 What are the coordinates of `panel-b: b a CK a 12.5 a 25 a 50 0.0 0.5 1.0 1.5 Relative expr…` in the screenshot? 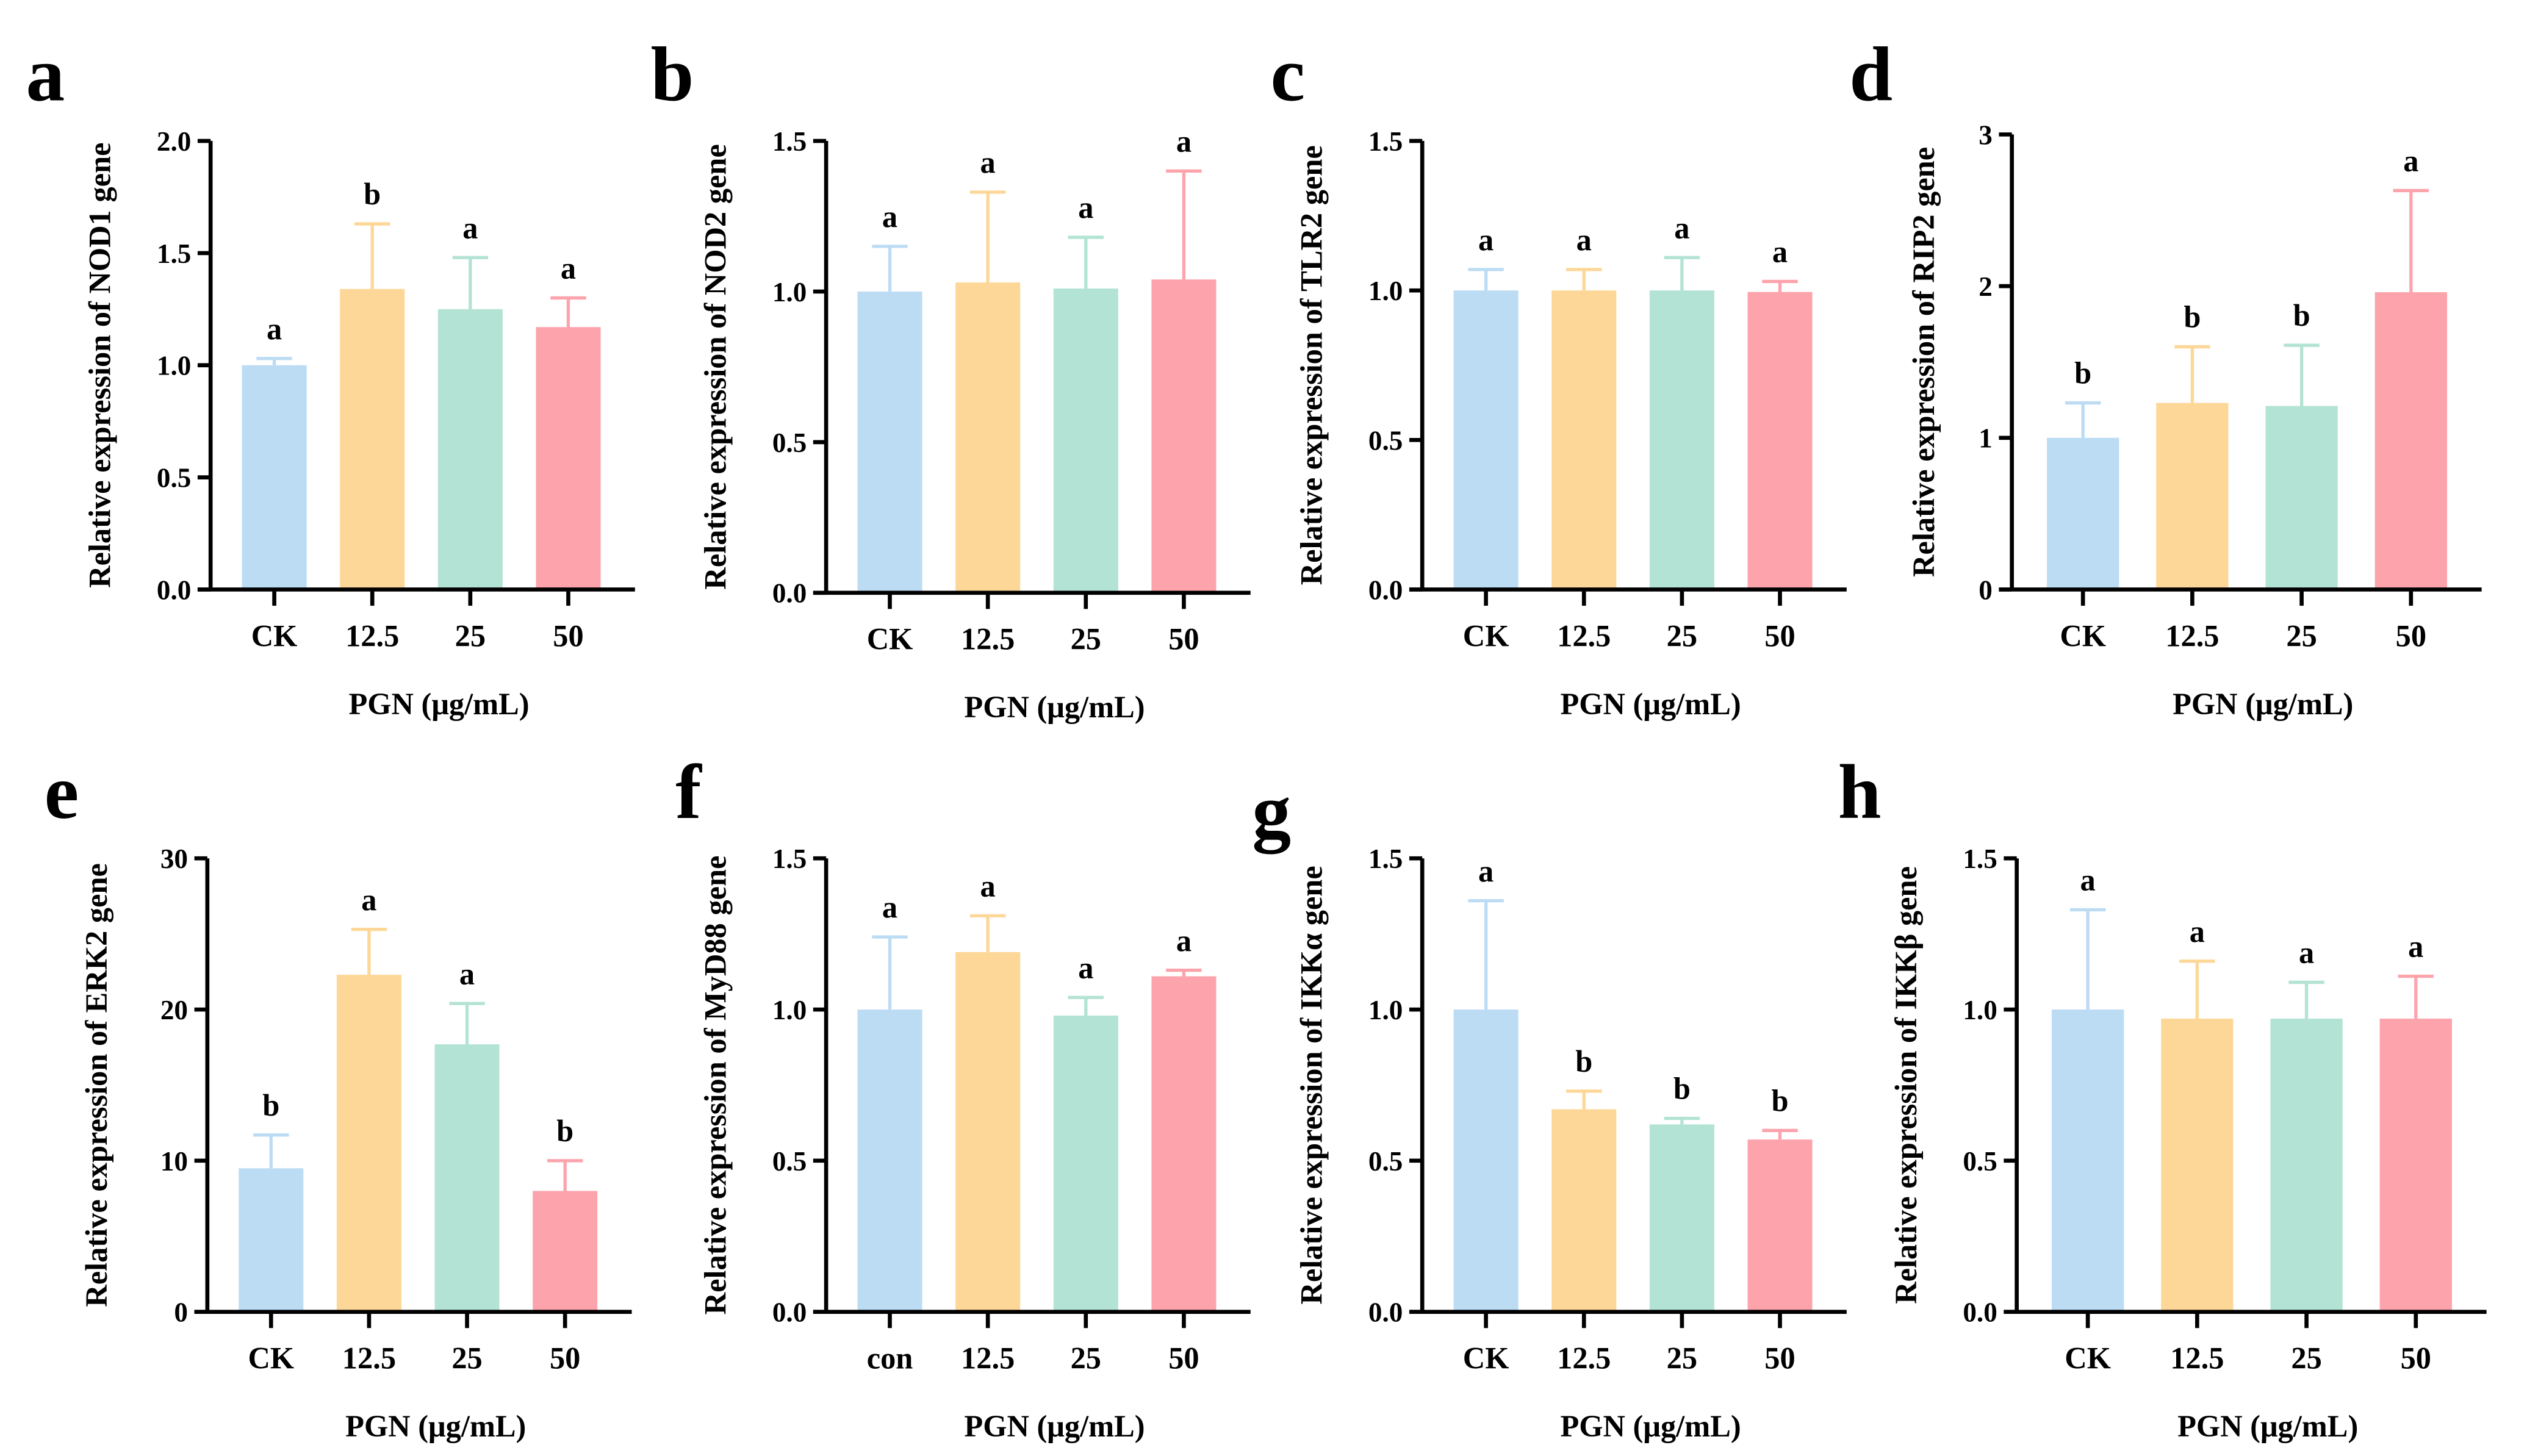 It's located at (951, 377).